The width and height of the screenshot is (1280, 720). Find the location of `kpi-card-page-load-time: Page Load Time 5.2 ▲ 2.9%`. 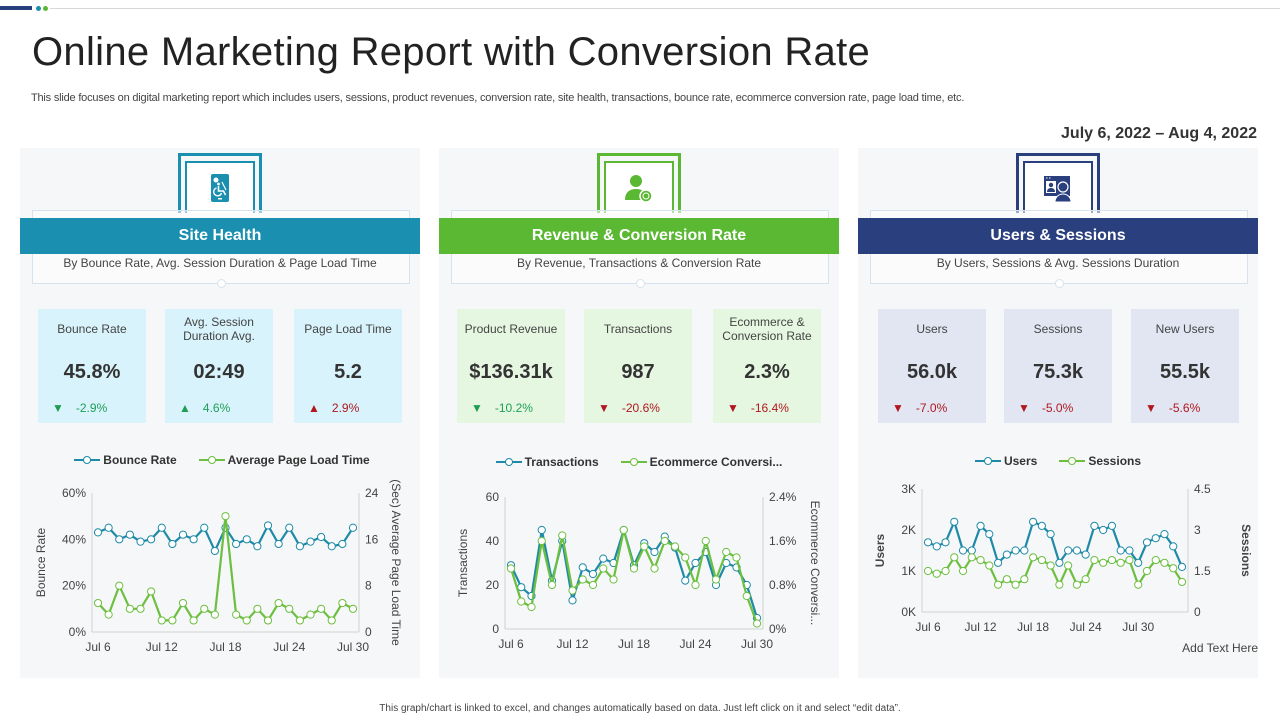

kpi-card-page-load-time: Page Load Time 5.2 ▲ 2.9% is located at coordinates (348, 366).